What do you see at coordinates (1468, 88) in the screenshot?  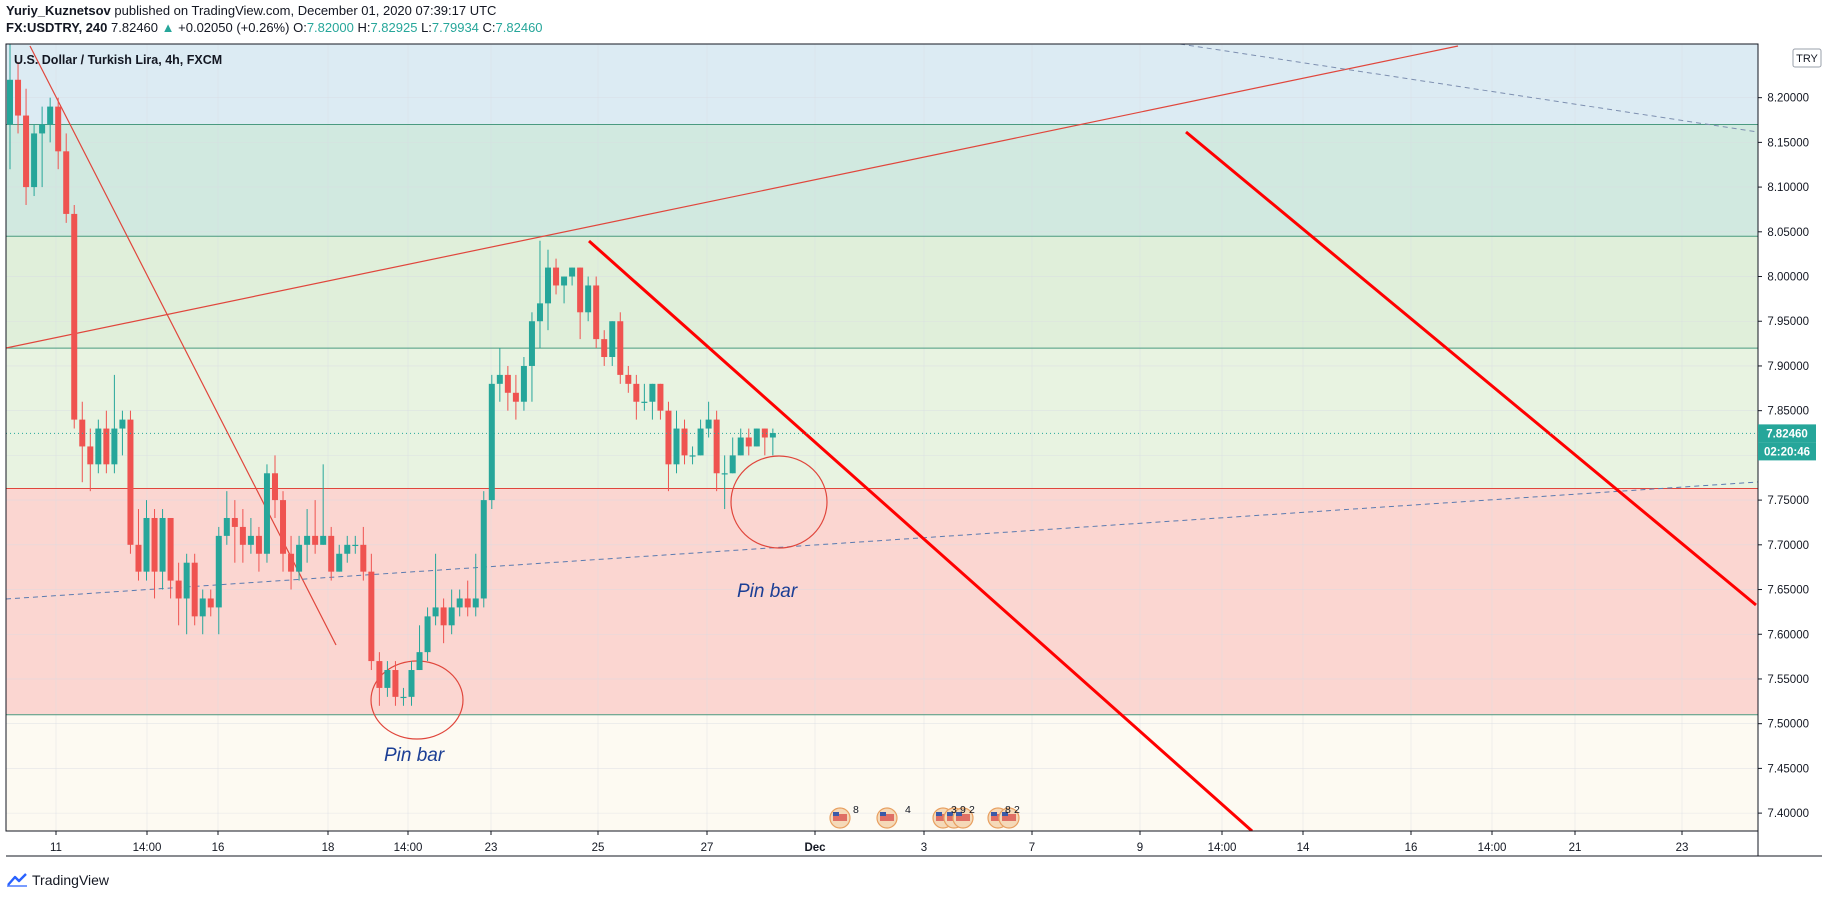 I see `dashed-upper-line` at bounding box center [1468, 88].